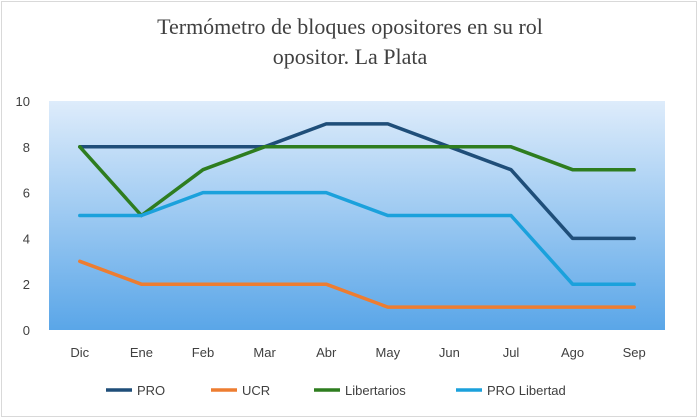 The height and width of the screenshot is (420, 700). Describe the element at coordinates (26, 238) in the screenshot. I see `y-tick-label: 4` at that location.